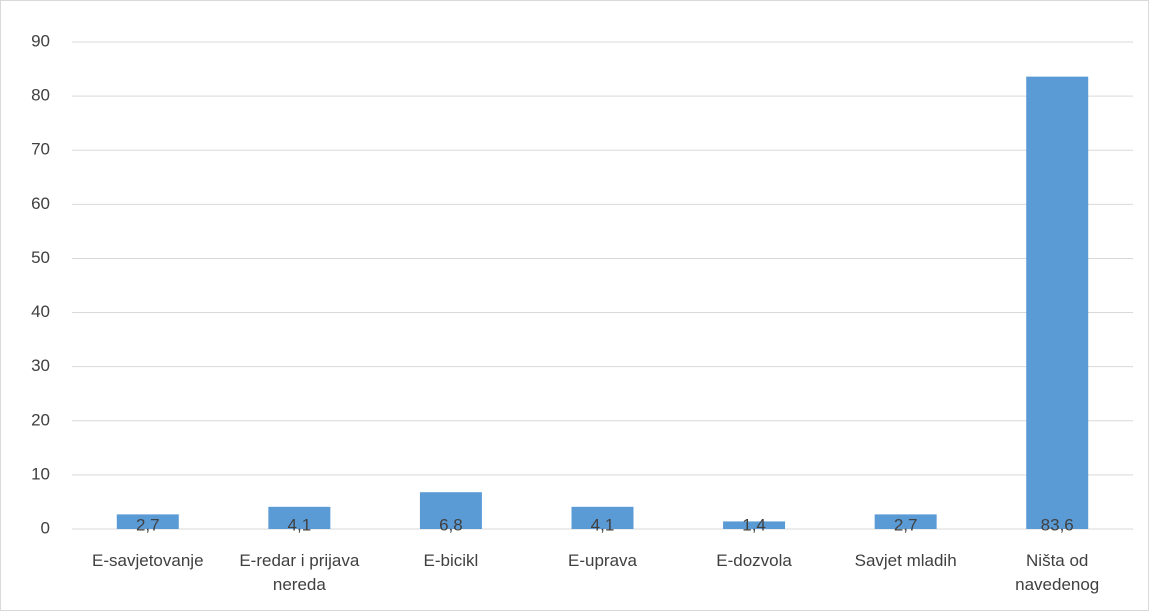 The width and height of the screenshot is (1149, 611). What do you see at coordinates (45, 527) in the screenshot?
I see `y-tick-label: 0` at bounding box center [45, 527].